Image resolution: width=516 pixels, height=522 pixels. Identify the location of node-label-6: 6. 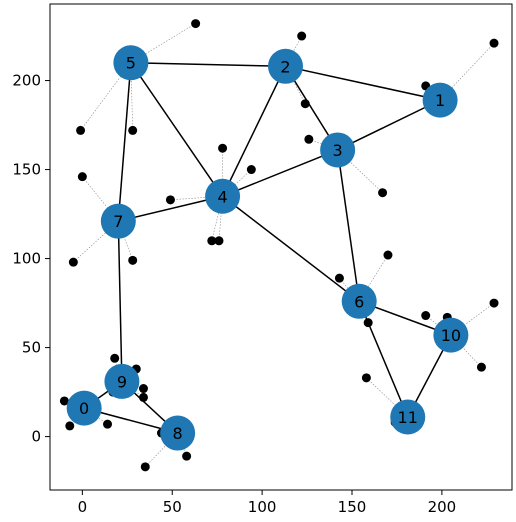
(359, 301).